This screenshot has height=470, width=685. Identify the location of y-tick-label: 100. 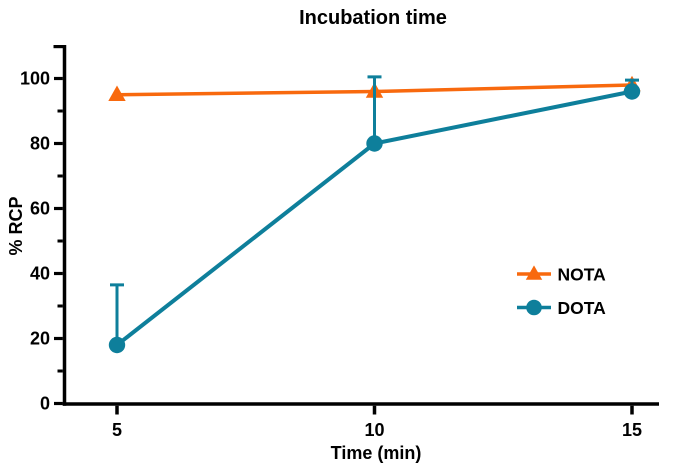
(35, 79).